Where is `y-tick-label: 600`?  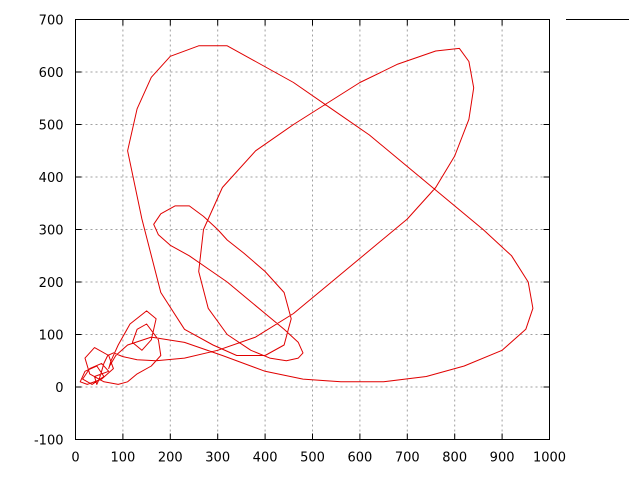 y-tick-label: 600 is located at coordinates (51, 73).